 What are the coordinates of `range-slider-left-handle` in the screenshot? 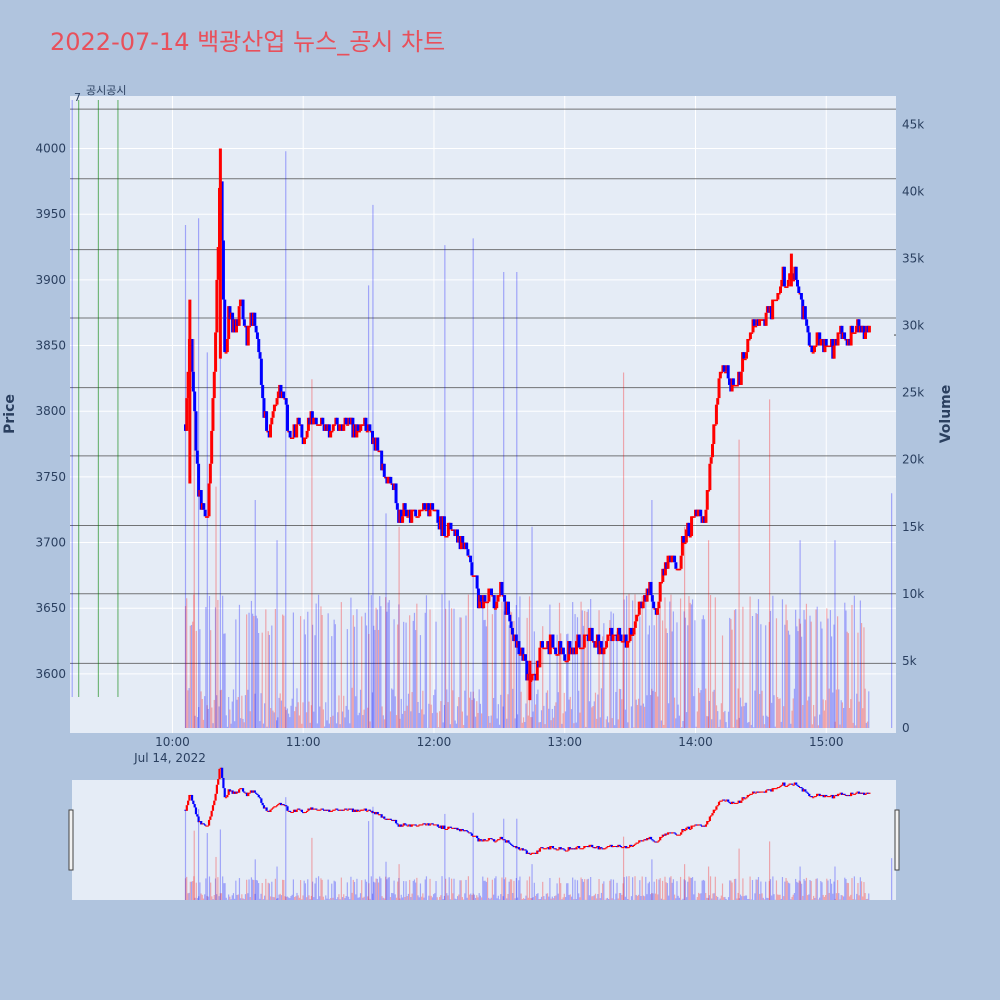 It's located at (71, 840).